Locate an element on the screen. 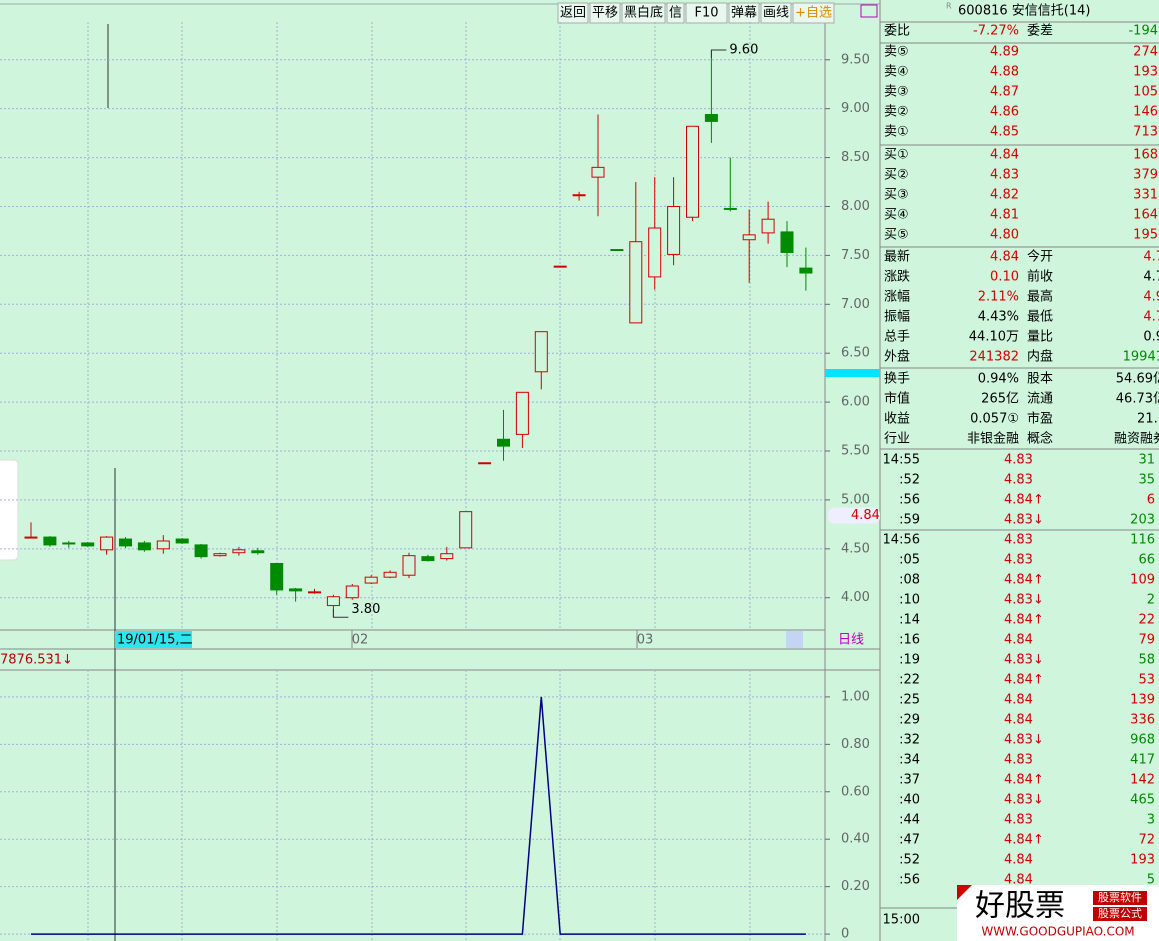  quote-cell: 379 is located at coordinates (1145, 175).